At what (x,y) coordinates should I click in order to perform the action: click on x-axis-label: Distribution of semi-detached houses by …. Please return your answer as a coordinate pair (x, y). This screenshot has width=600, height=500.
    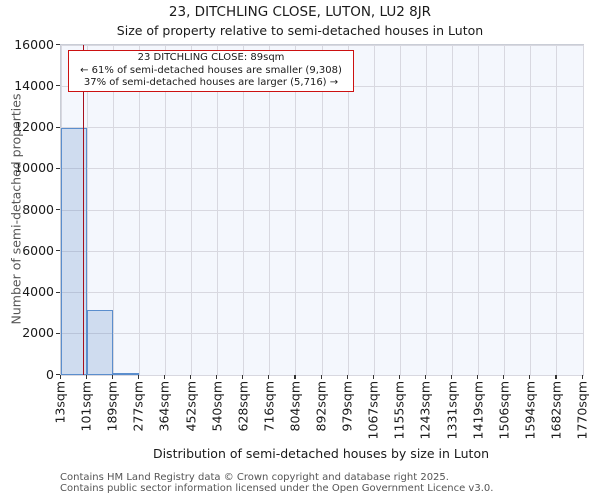
    Looking at the image, I should click on (321, 453).